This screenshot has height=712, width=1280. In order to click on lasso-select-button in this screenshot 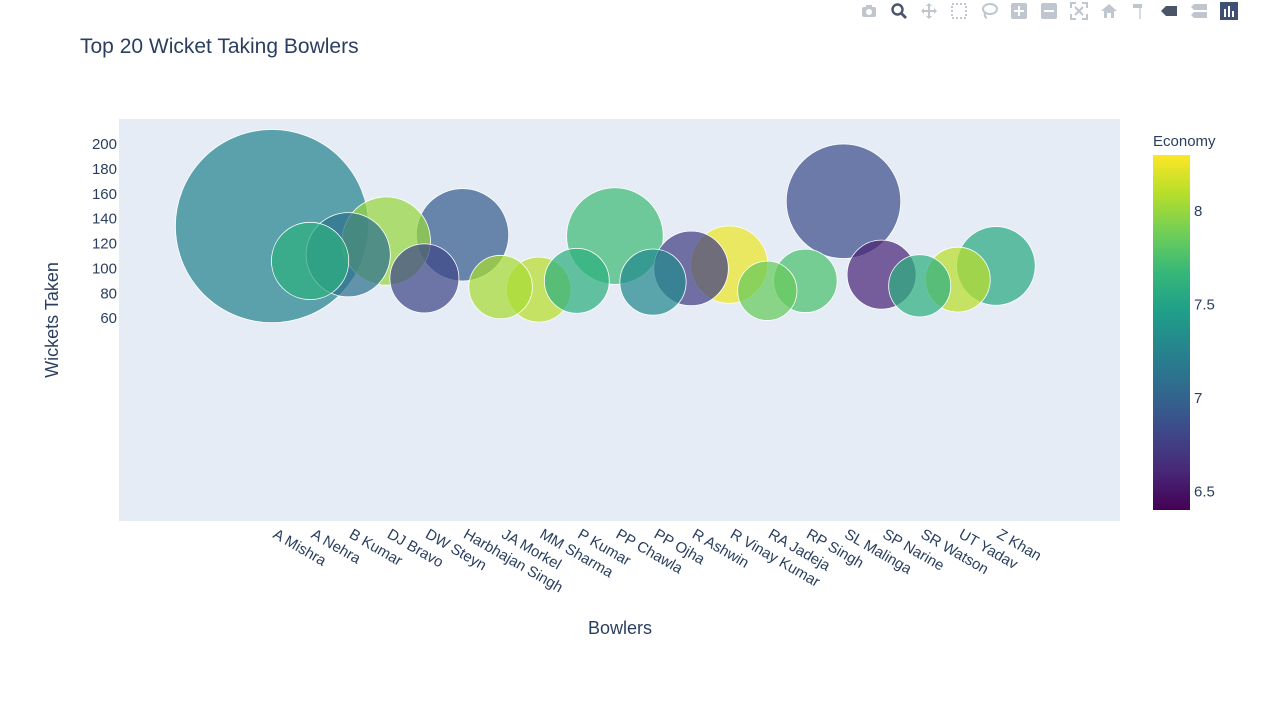, I will do `click(989, 11)`.